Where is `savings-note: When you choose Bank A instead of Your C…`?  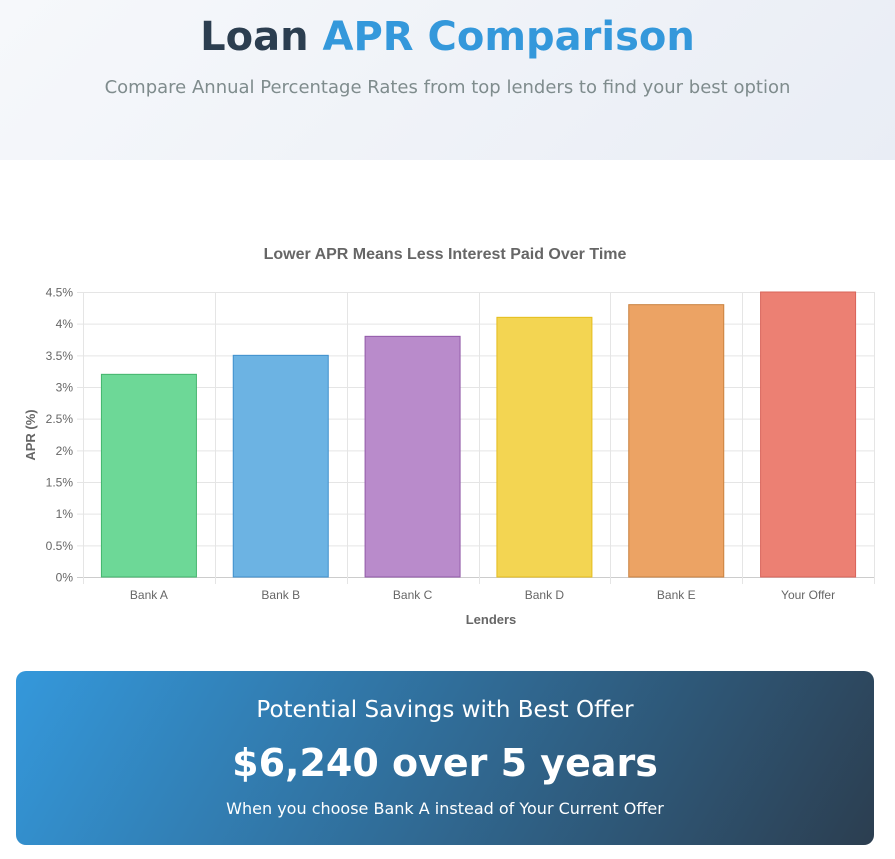 savings-note: When you choose Bank A instead of Your C… is located at coordinates (445, 808).